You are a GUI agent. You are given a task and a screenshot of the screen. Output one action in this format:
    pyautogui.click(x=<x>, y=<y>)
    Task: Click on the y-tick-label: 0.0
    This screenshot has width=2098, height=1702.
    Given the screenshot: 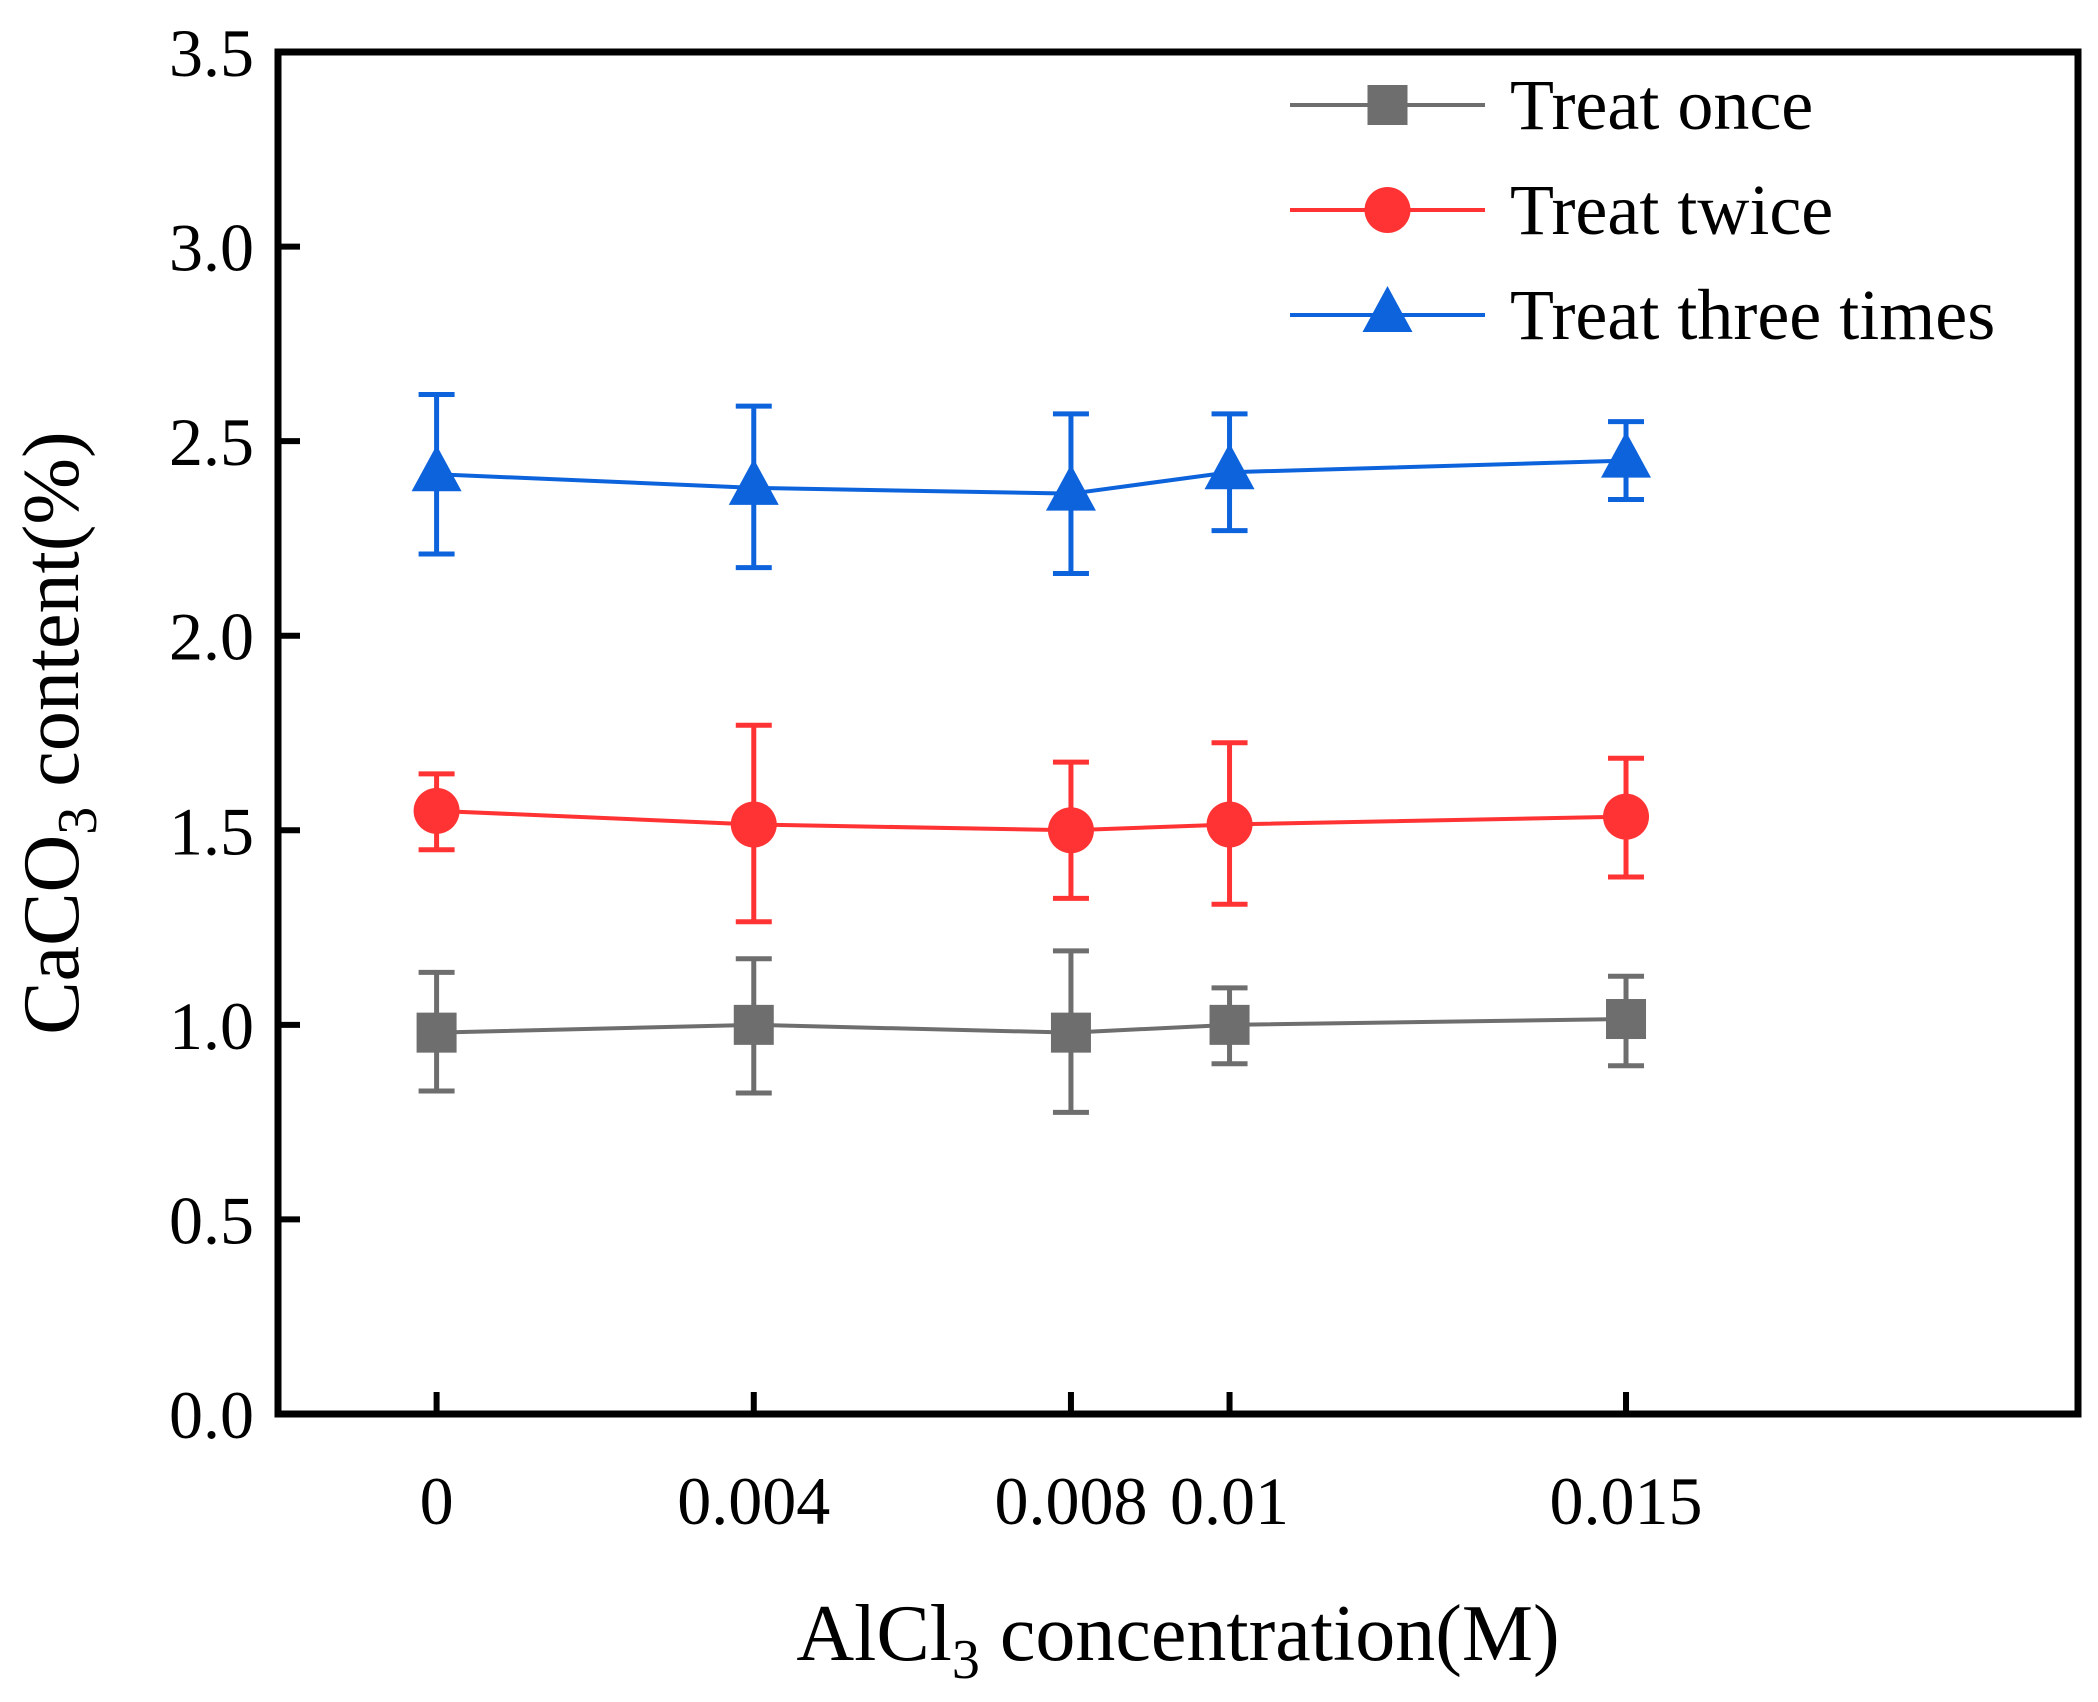 What is the action you would take?
    pyautogui.click(x=211, y=1415)
    